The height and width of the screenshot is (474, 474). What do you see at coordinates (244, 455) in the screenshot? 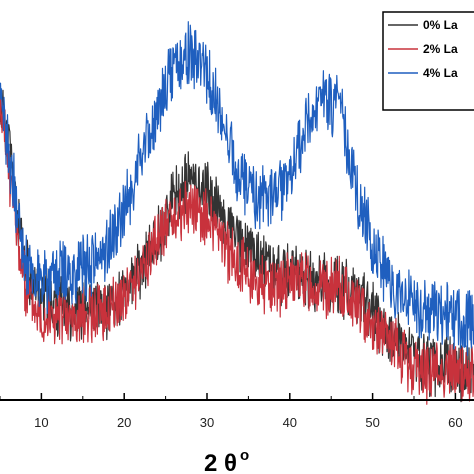
I see `x-axis-title-sup: o` at bounding box center [244, 455].